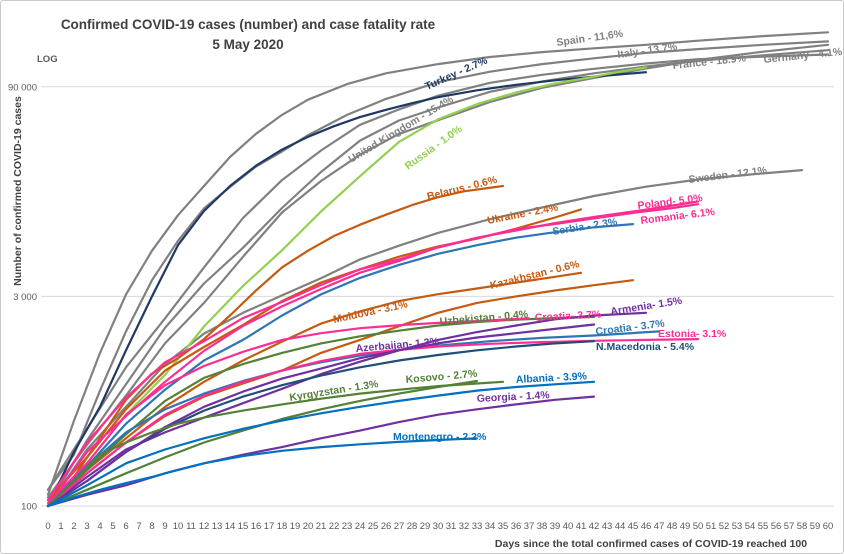  I want to click on x-tick-label: 19, so click(295, 526).